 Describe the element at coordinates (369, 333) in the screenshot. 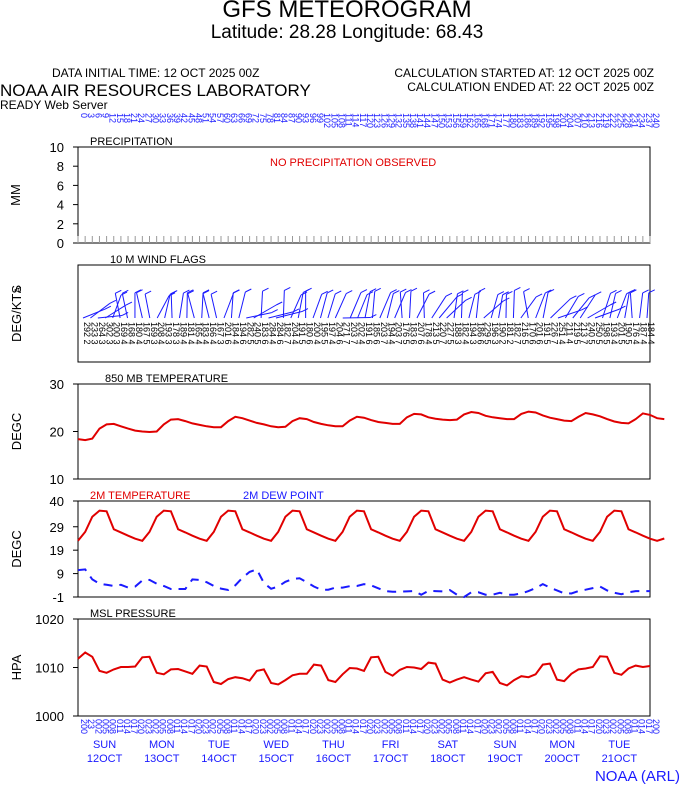

I see `wind-label: 191 6` at that location.